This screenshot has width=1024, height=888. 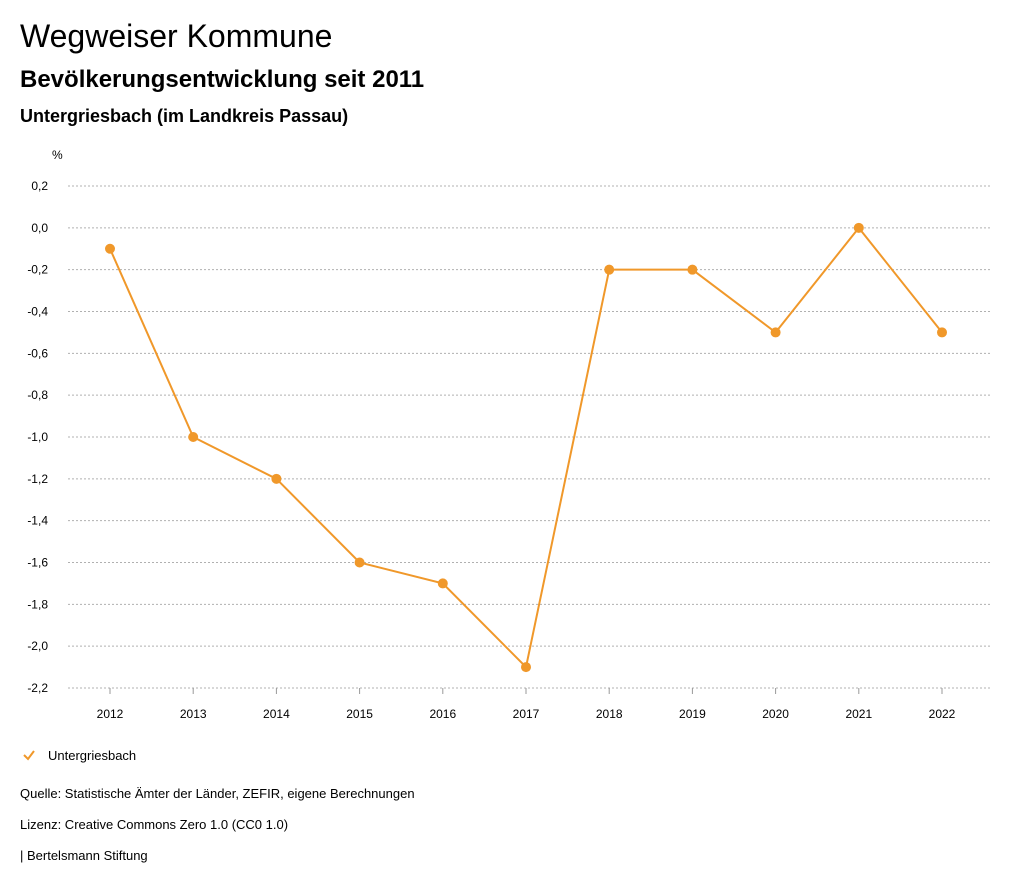 What do you see at coordinates (37, 688) in the screenshot?
I see `y-tick-label: -2,2` at bounding box center [37, 688].